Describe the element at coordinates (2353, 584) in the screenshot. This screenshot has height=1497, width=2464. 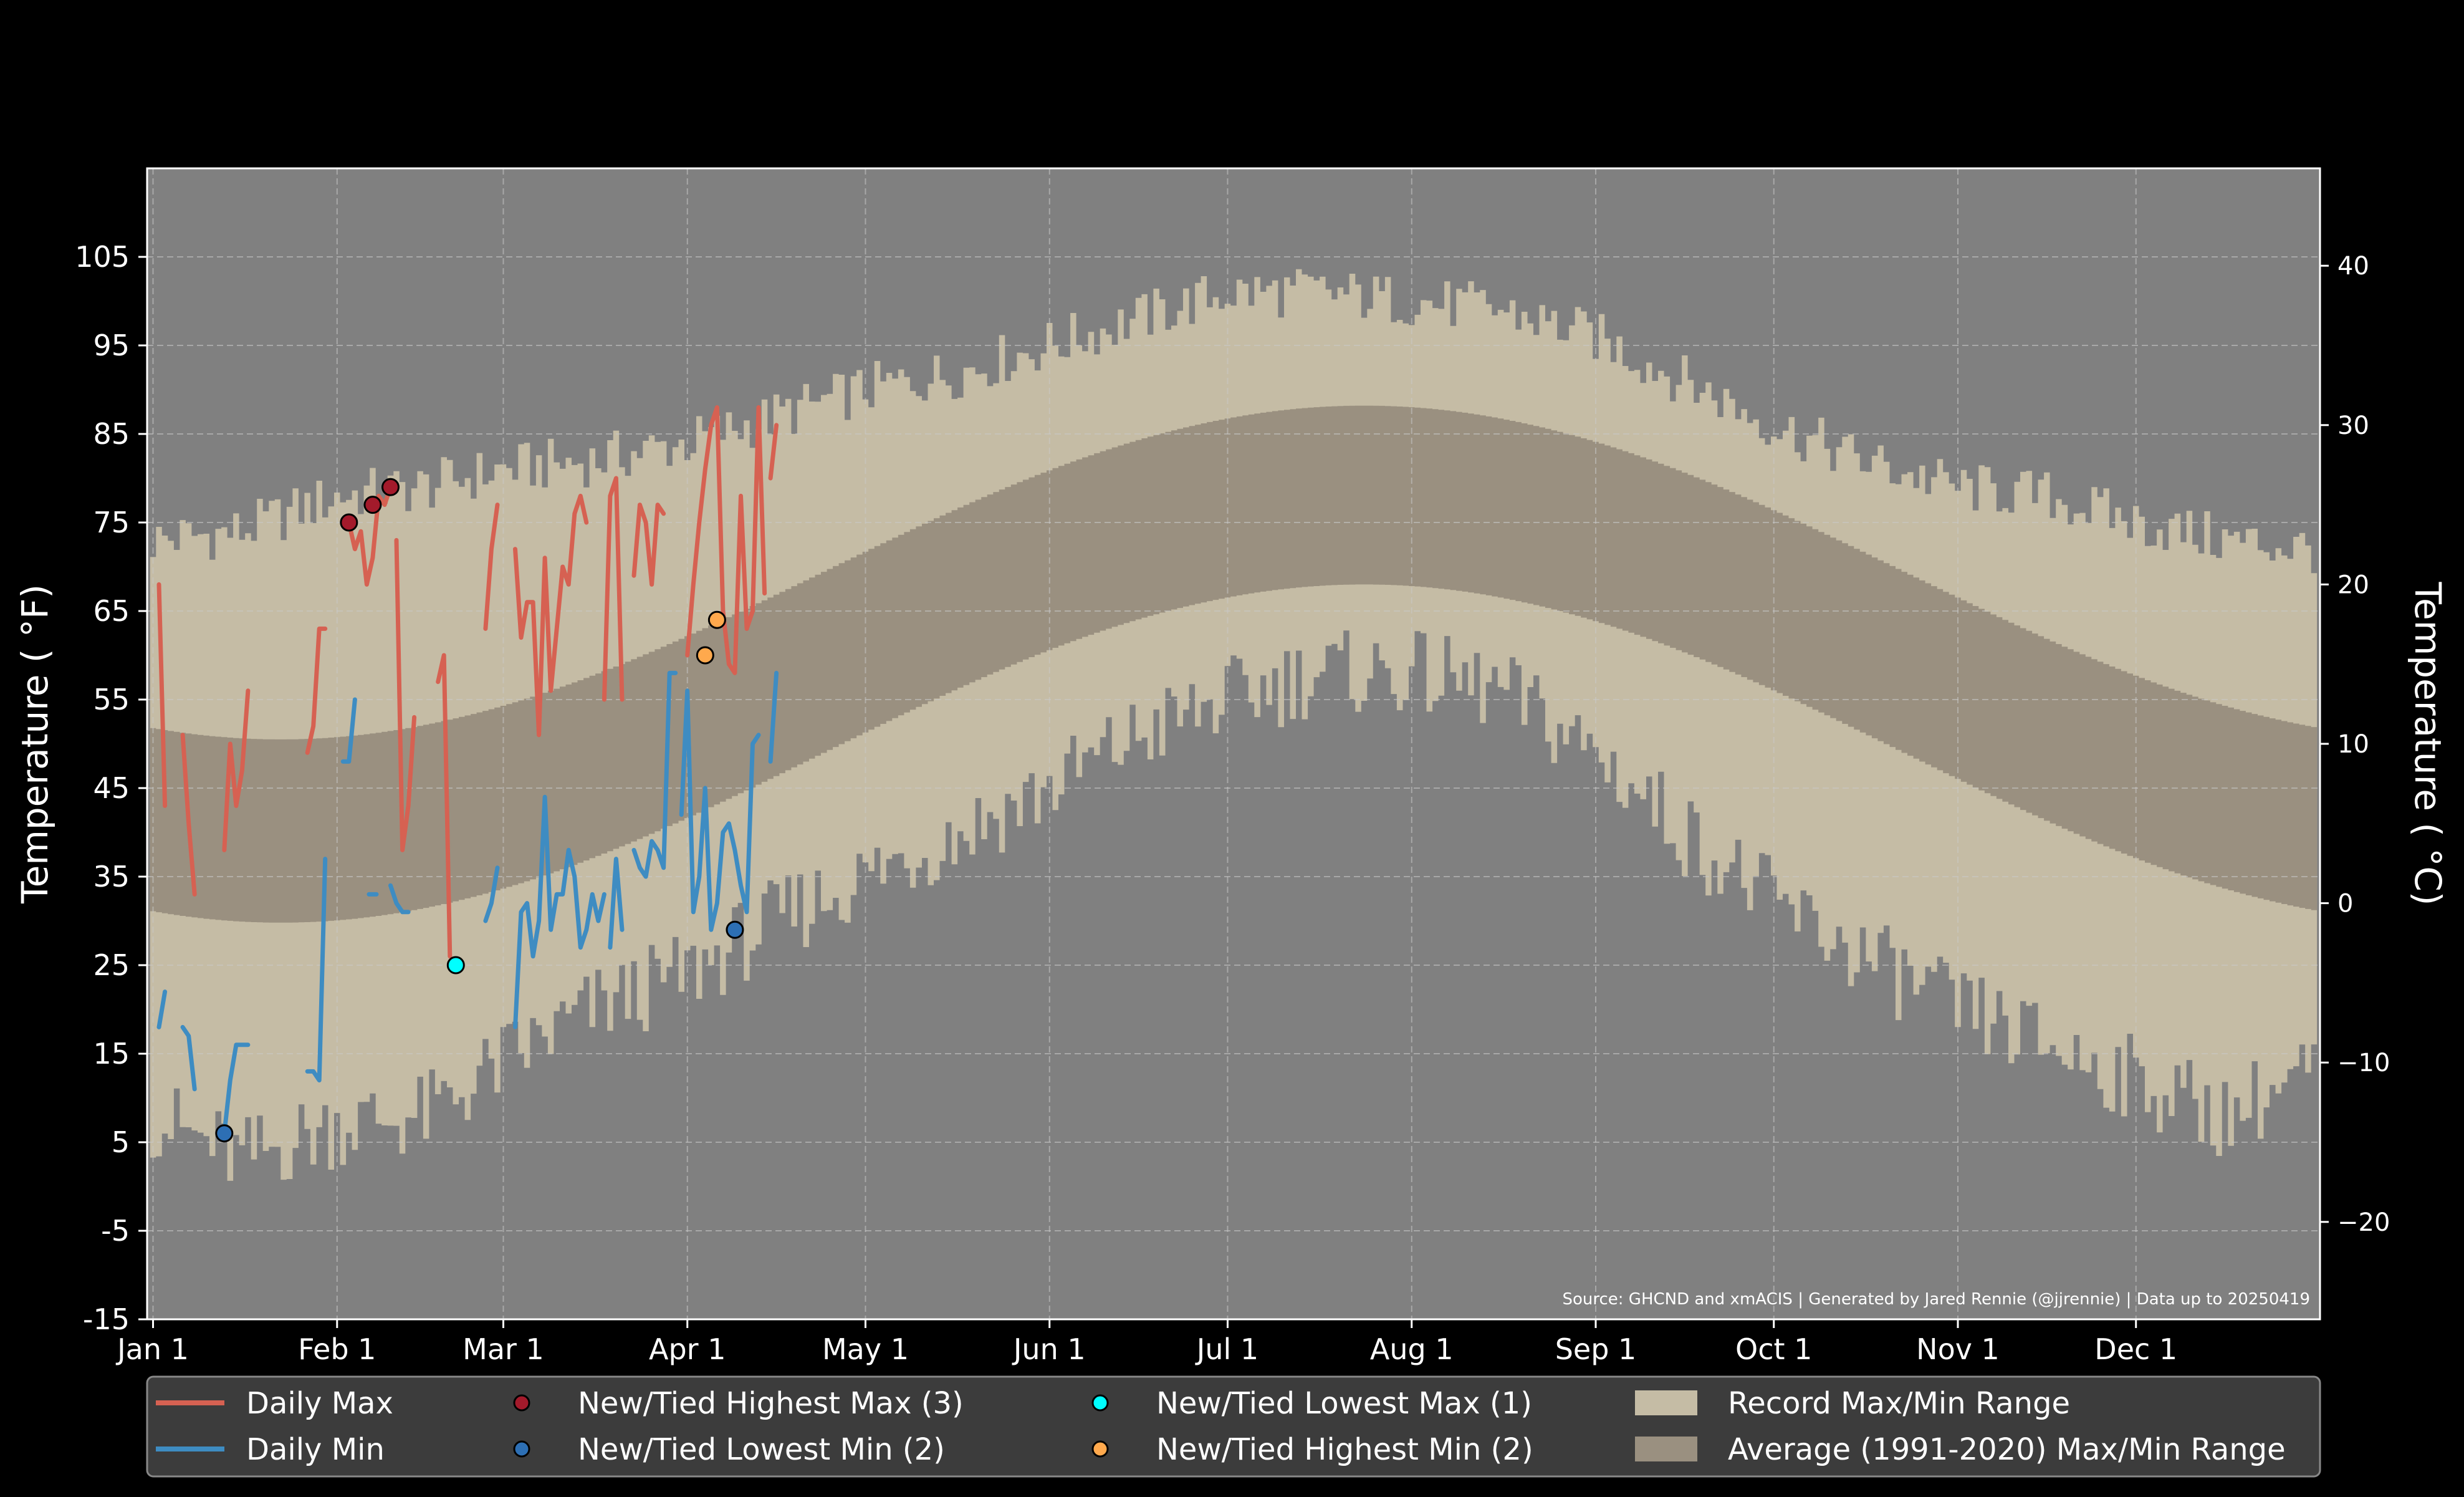
I see `y-right-tick-label: 20` at that location.